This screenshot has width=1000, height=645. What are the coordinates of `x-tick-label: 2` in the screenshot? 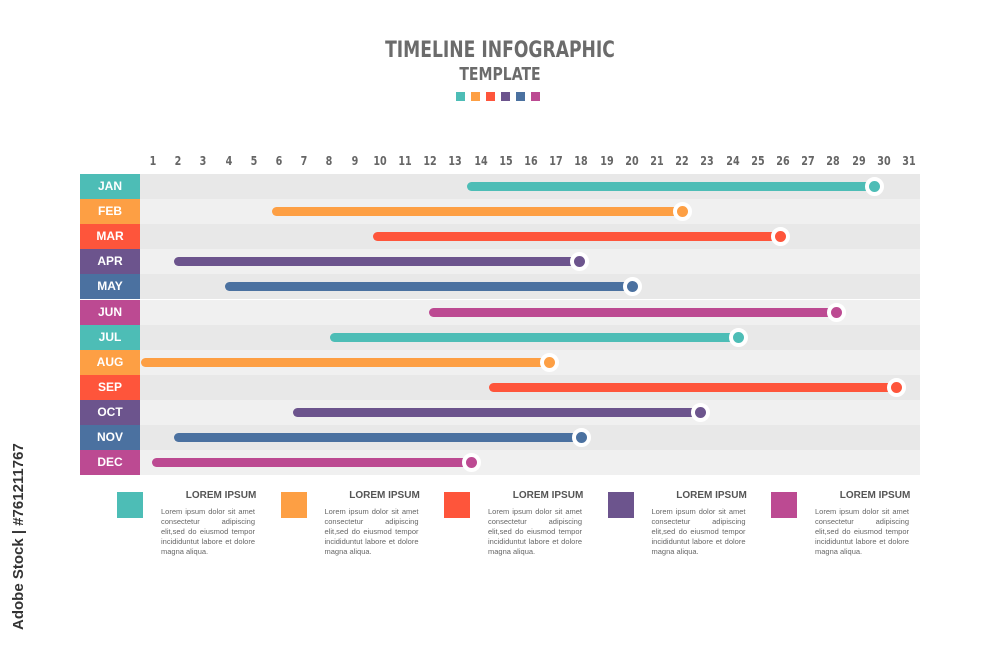 It's located at (178, 161).